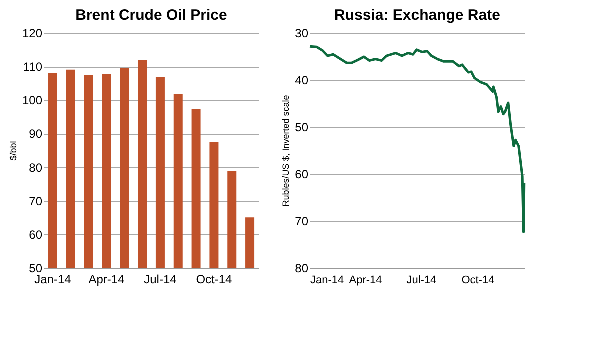 The width and height of the screenshot is (600, 341). I want to click on y-tick-label: 100, so click(32, 101).